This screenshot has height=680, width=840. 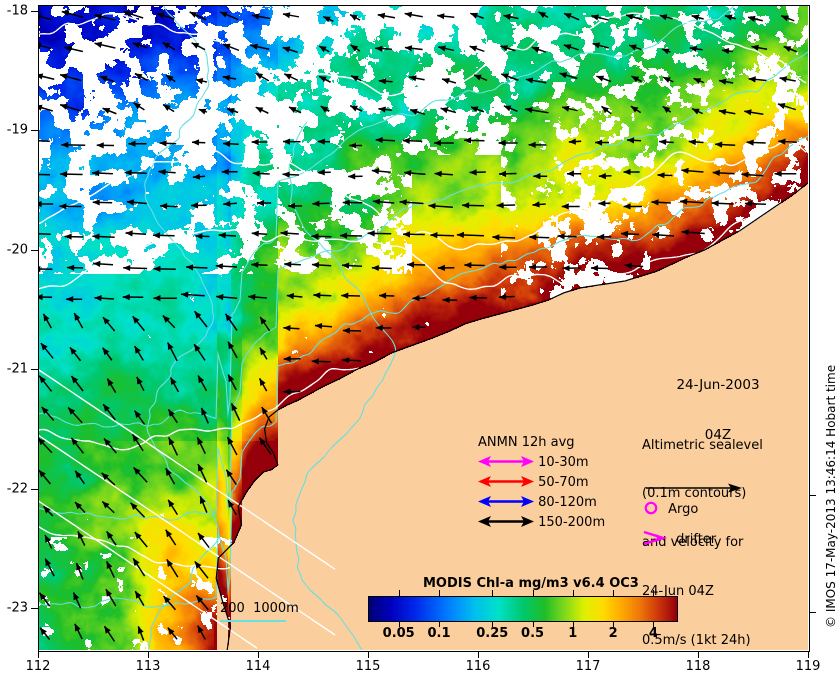 I want to click on platform-legend-item-drifter: drifter, so click(x=679, y=538).